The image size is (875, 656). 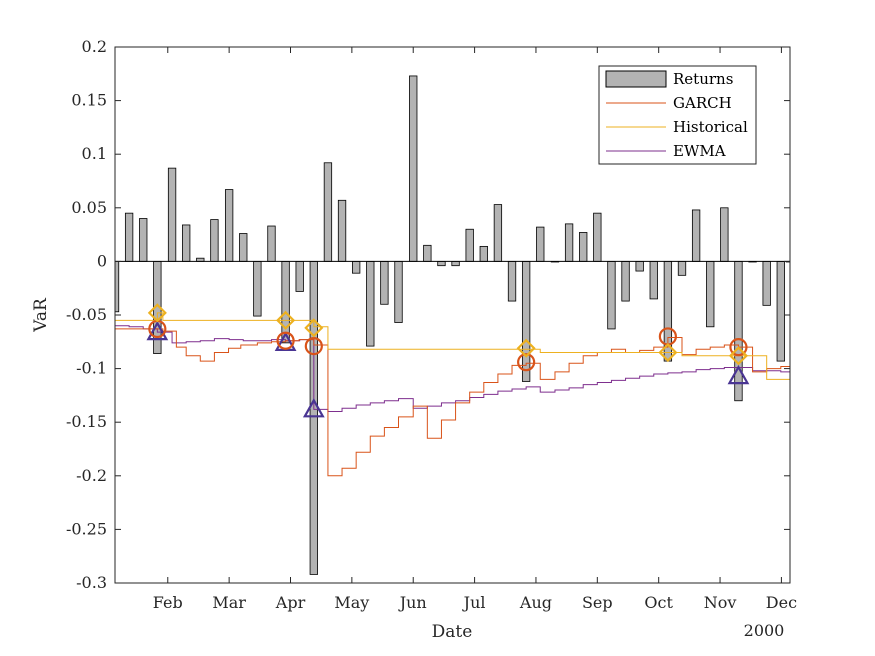 What do you see at coordinates (41, 315) in the screenshot?
I see `y-axis-label: VaR` at bounding box center [41, 315].